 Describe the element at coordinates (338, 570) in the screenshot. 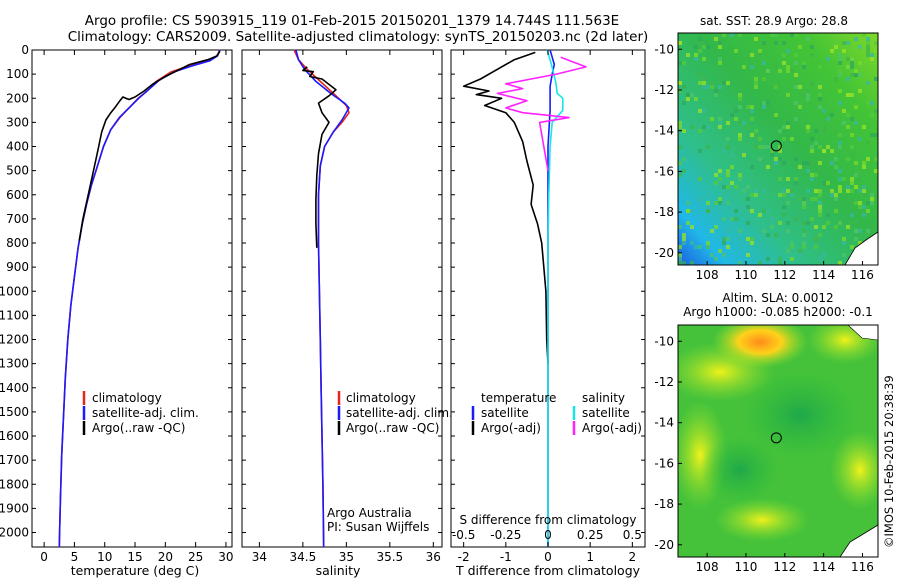

I see `salinity-xlabel: salinity` at that location.